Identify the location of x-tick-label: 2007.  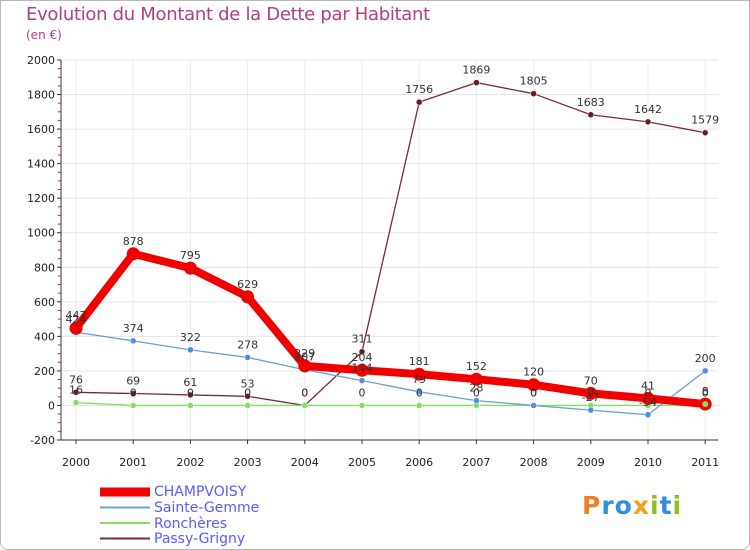
(476, 462).